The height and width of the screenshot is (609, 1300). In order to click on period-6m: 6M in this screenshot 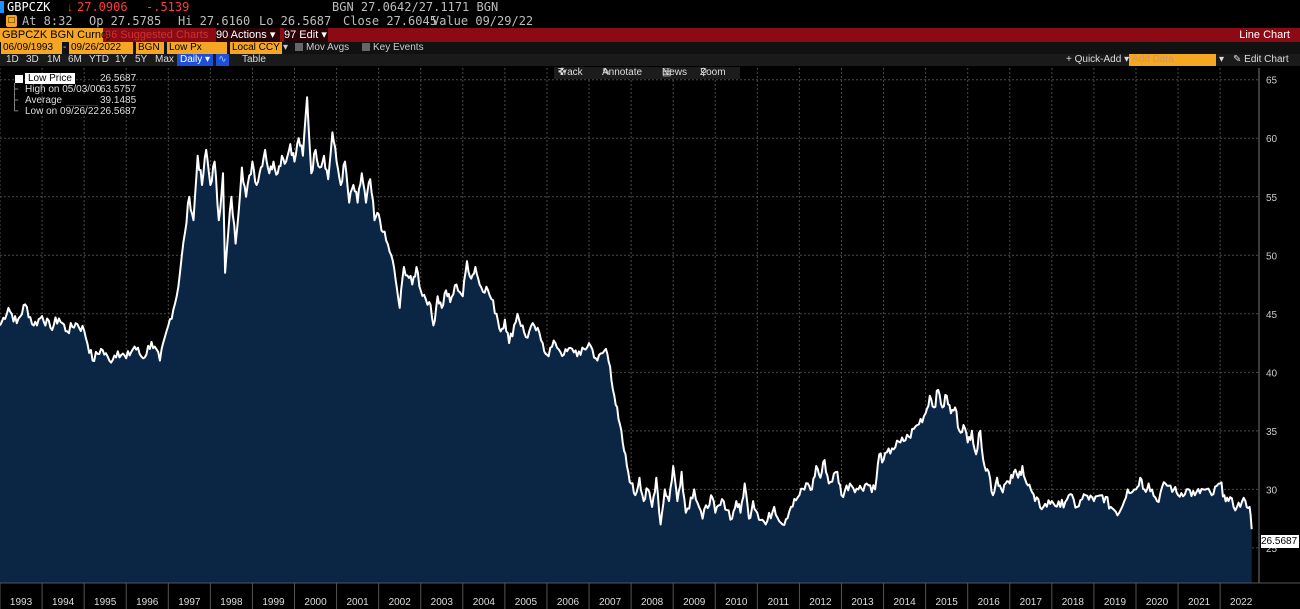, I will do `click(75, 59)`.